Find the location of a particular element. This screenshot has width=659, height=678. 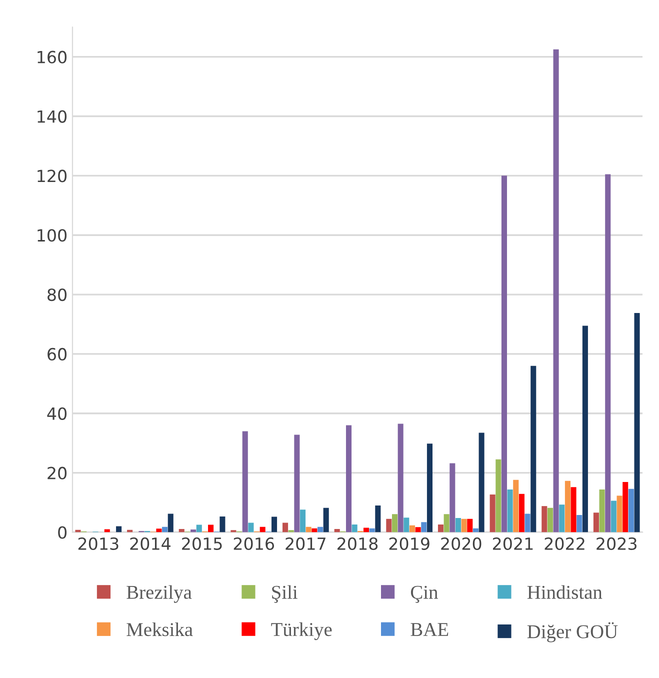

y-tick-label: 0 is located at coordinates (62, 532).